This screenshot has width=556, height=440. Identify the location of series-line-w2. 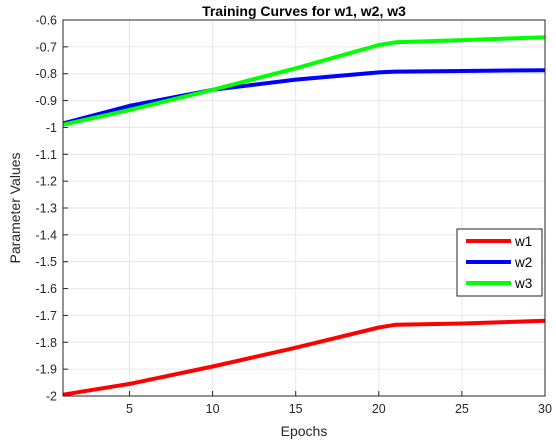
(304, 97).